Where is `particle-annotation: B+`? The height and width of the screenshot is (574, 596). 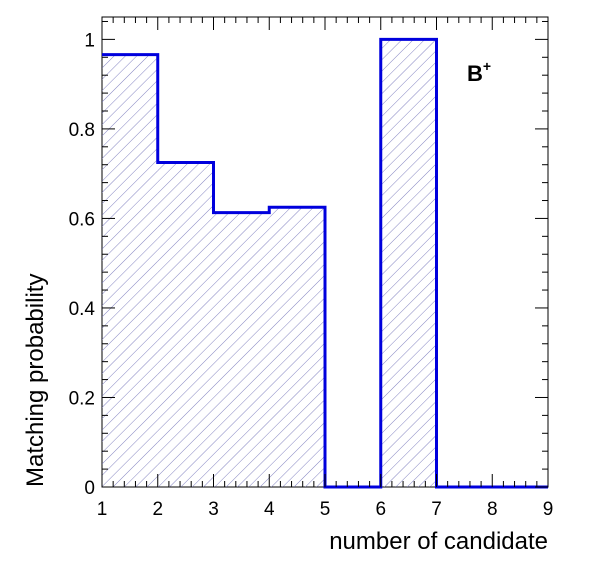 particle-annotation: B+ is located at coordinates (479, 72).